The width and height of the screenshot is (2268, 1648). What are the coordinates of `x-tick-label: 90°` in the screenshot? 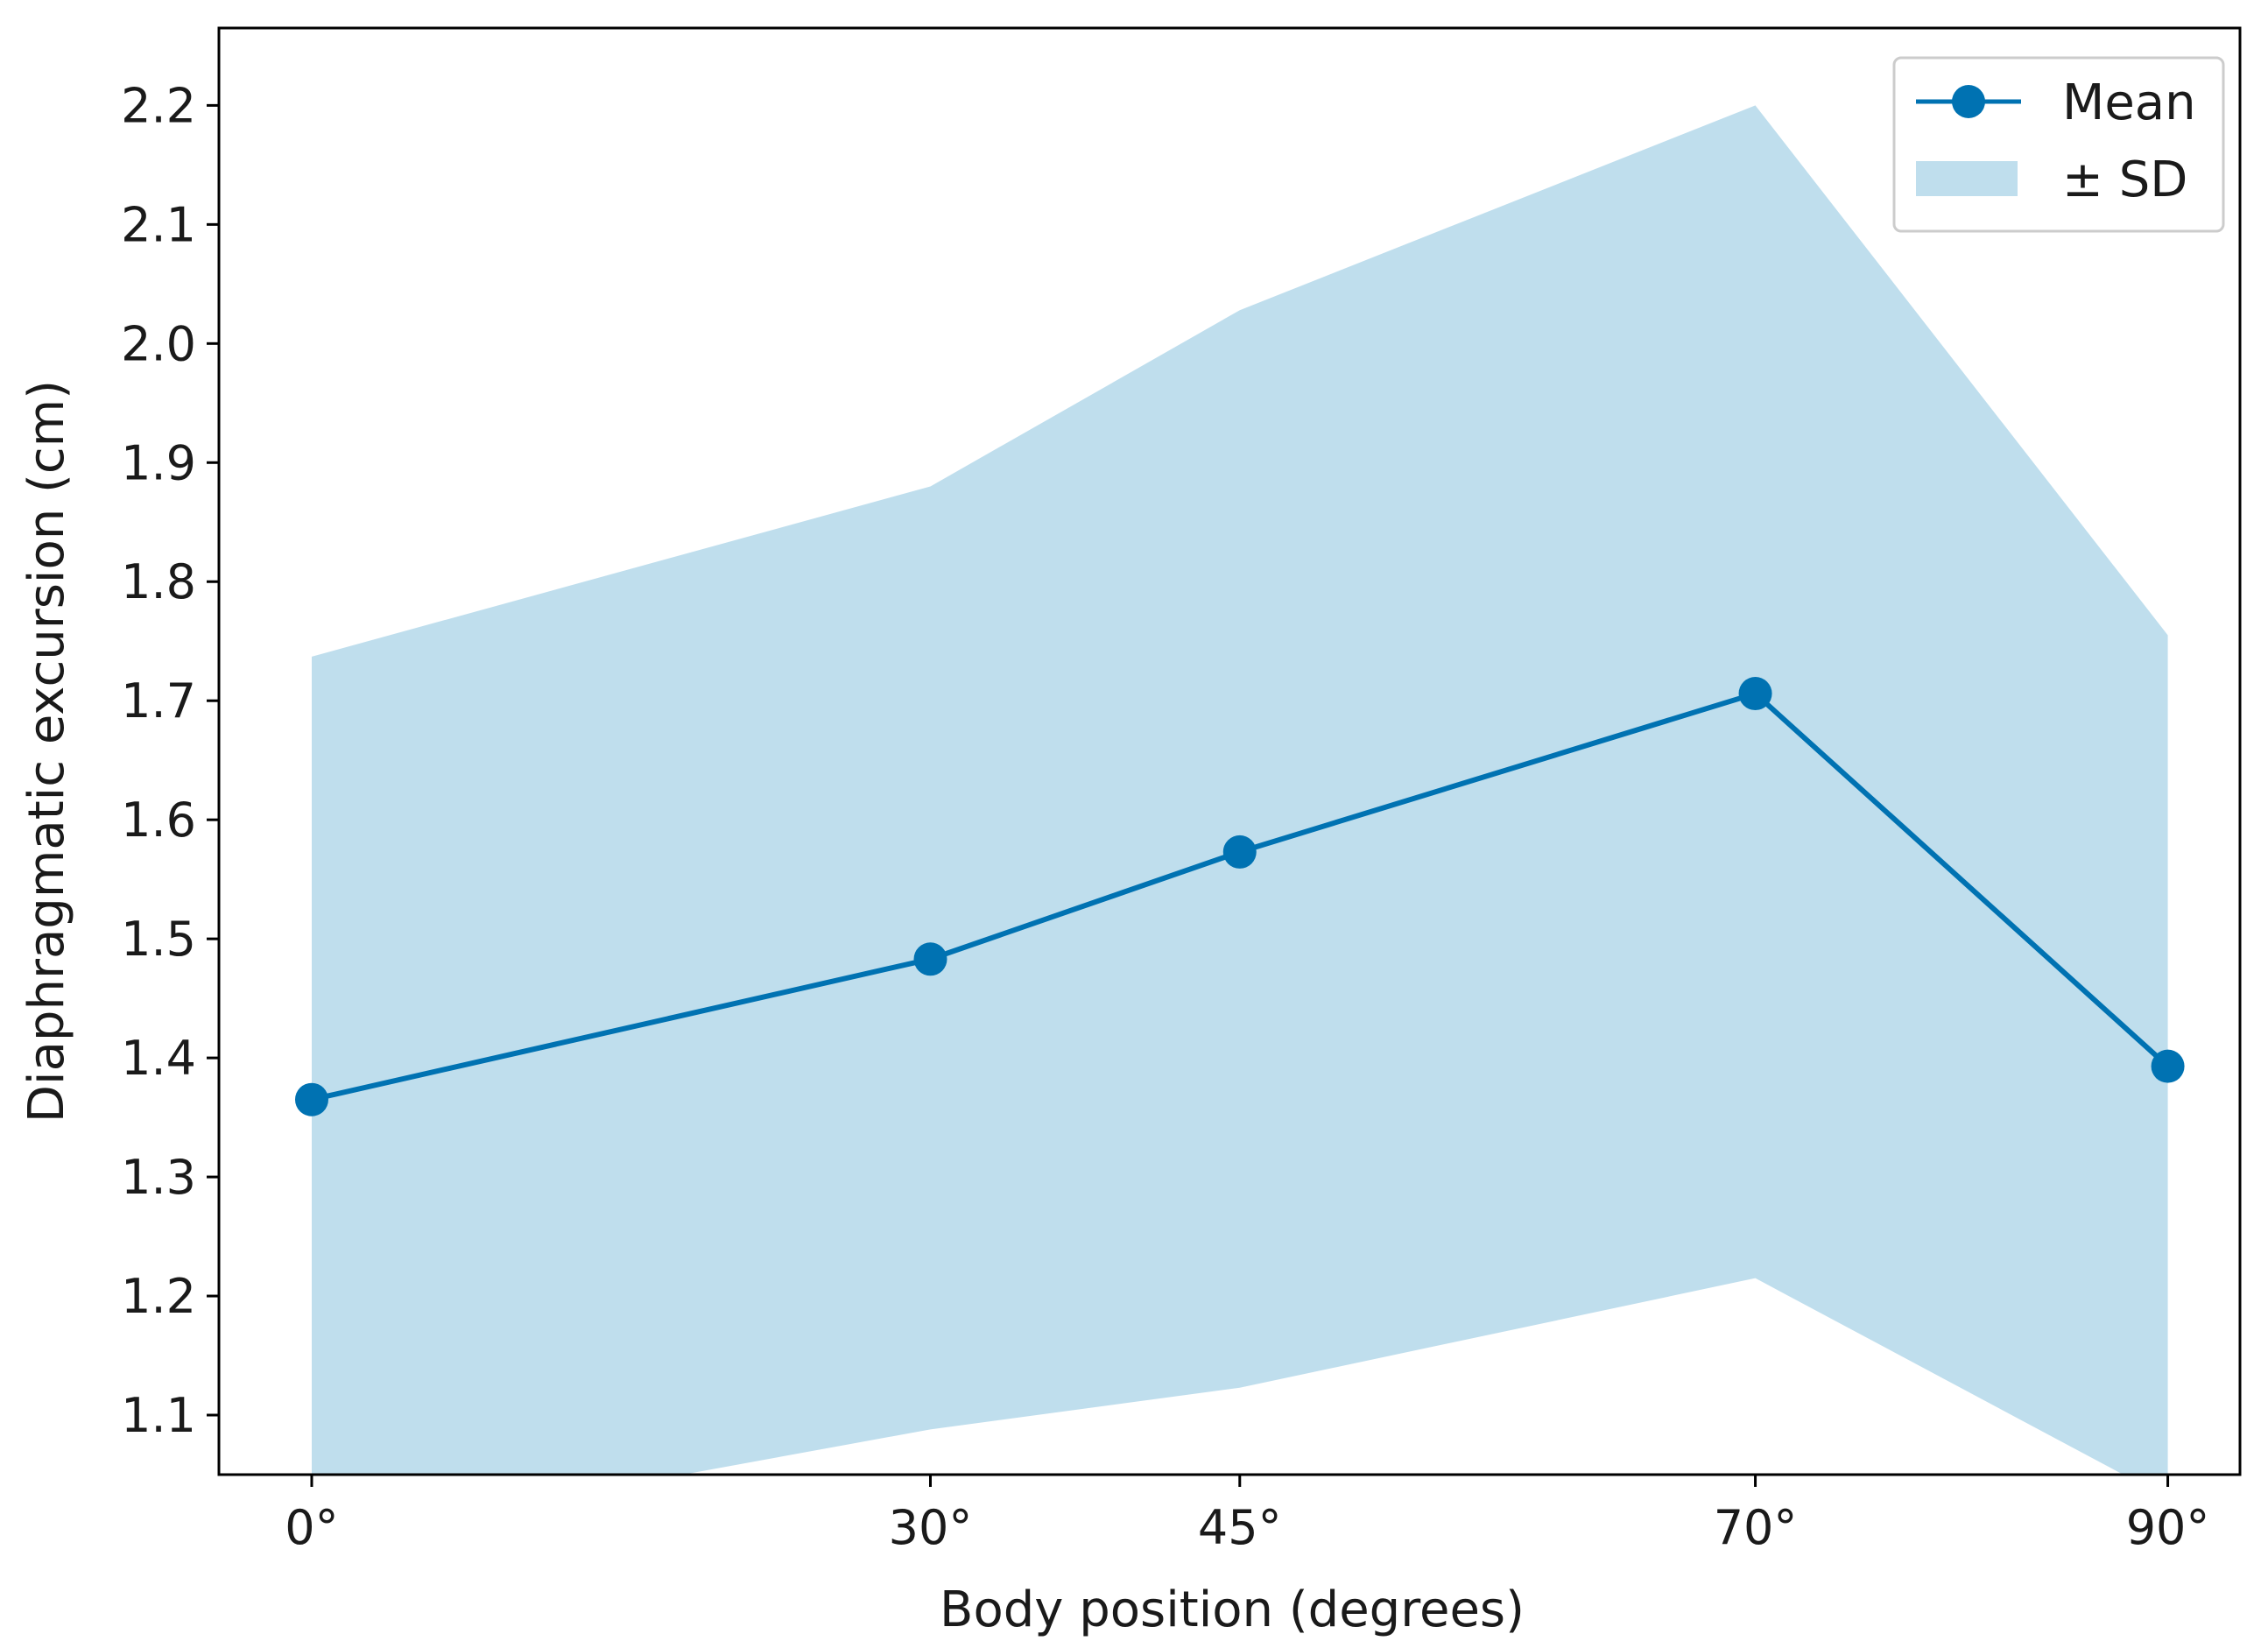 It's located at (2168, 1527).